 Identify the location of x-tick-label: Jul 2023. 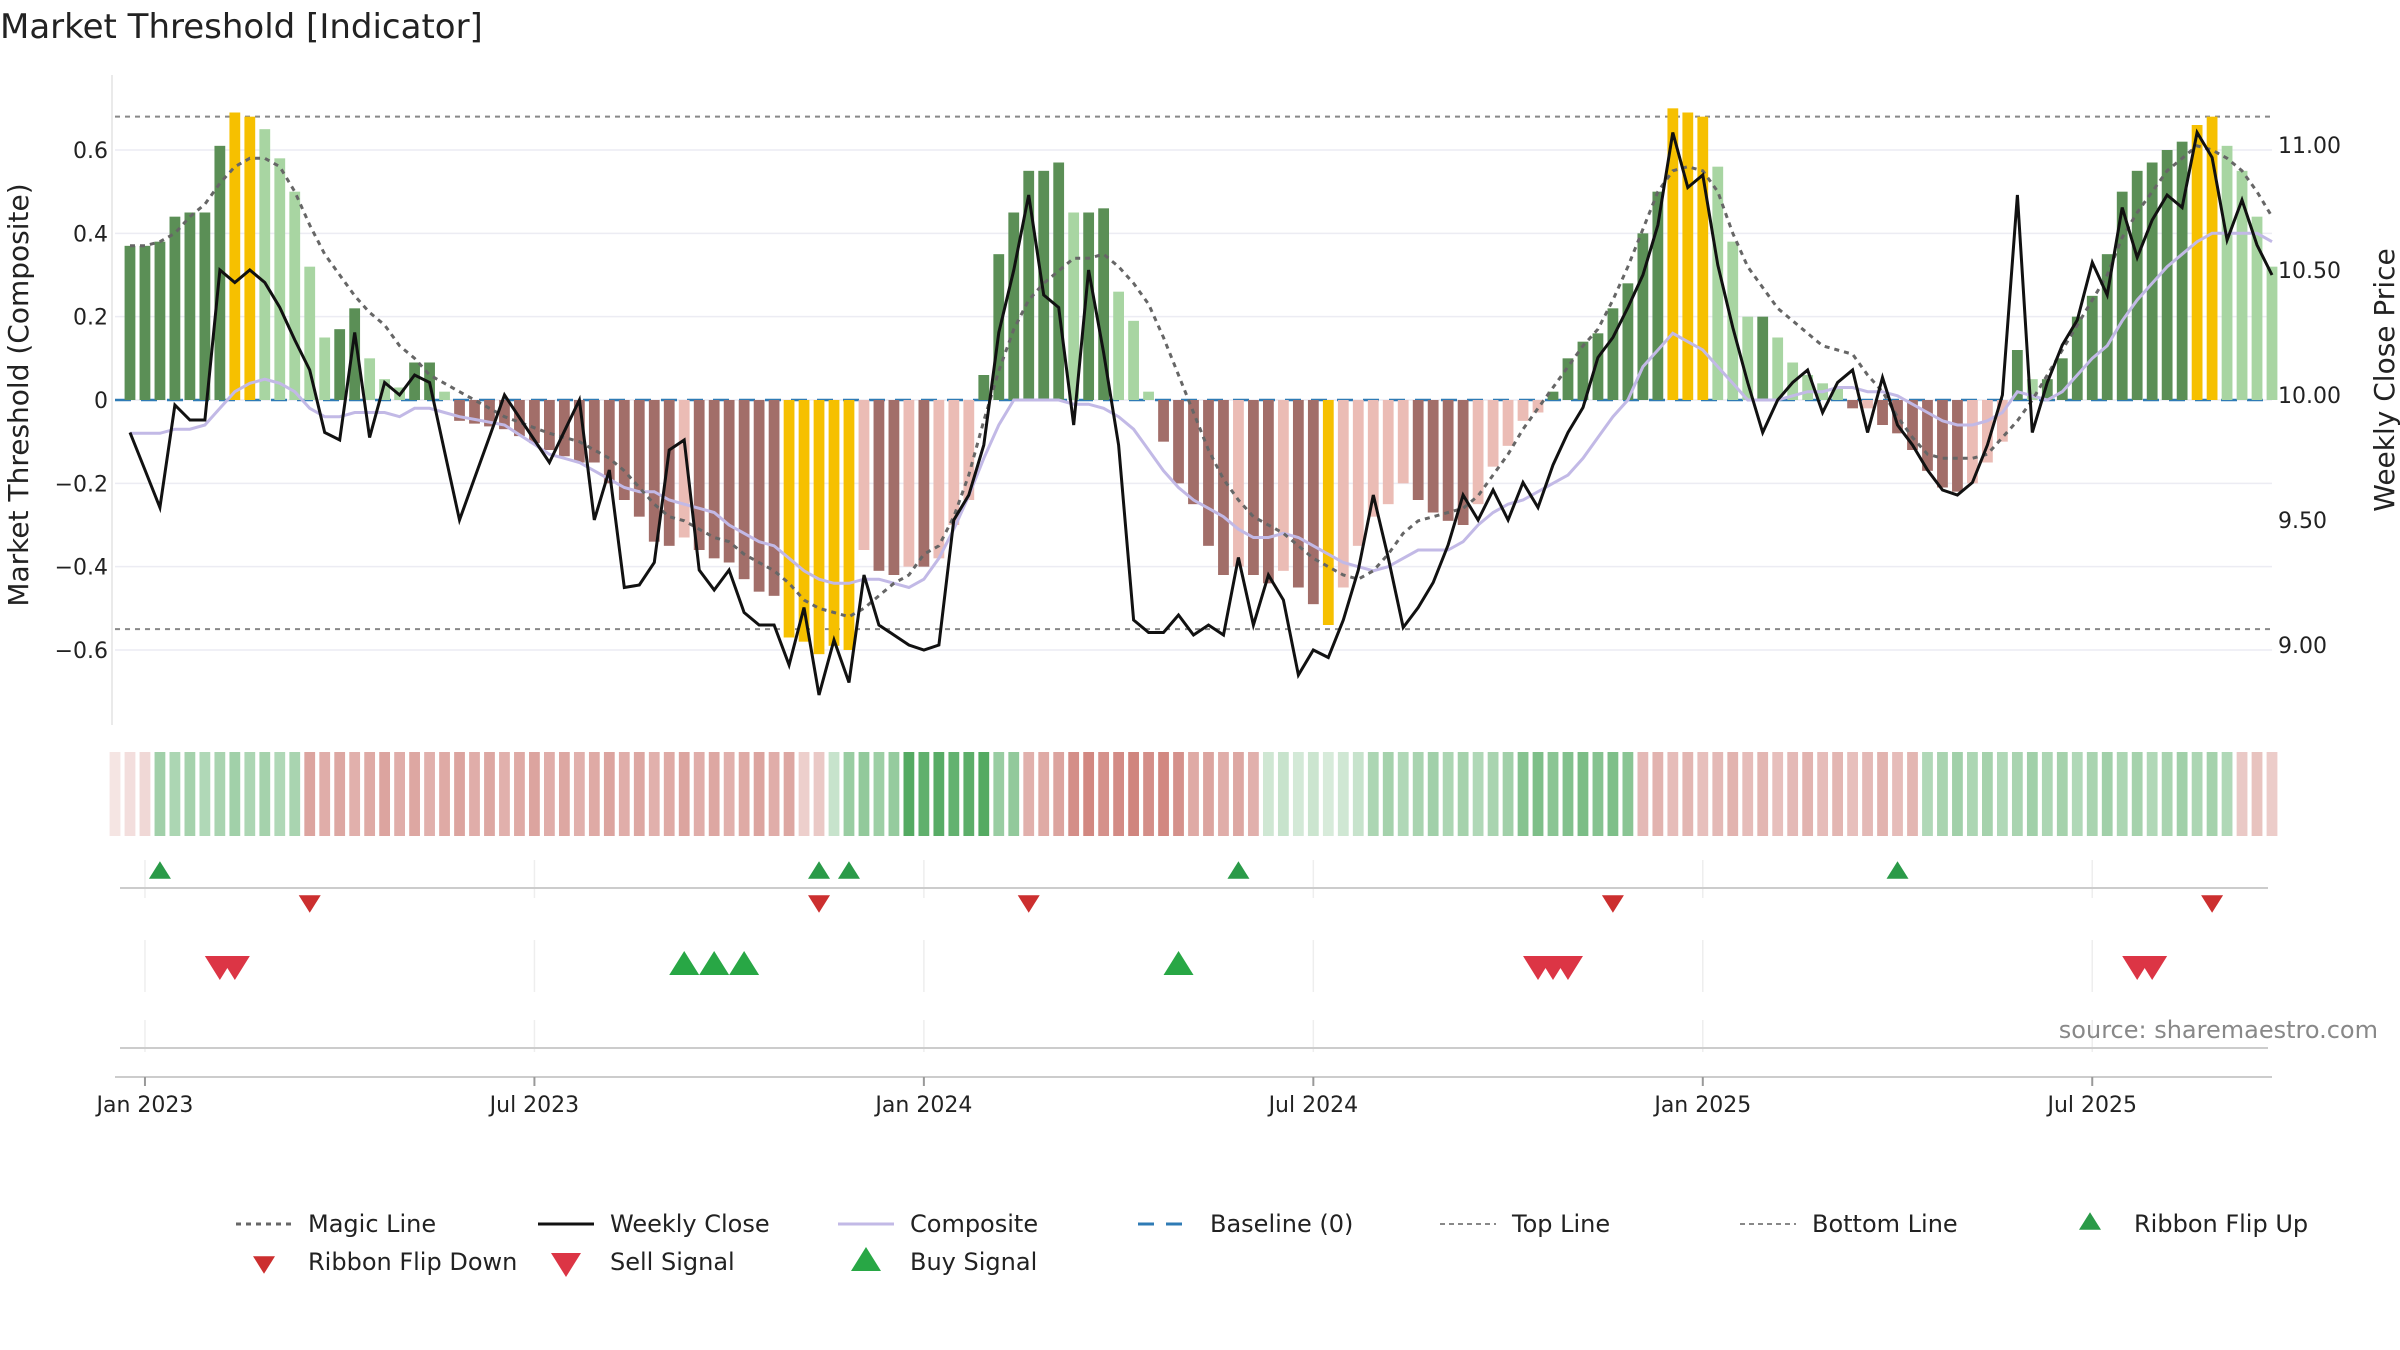
(534, 1105).